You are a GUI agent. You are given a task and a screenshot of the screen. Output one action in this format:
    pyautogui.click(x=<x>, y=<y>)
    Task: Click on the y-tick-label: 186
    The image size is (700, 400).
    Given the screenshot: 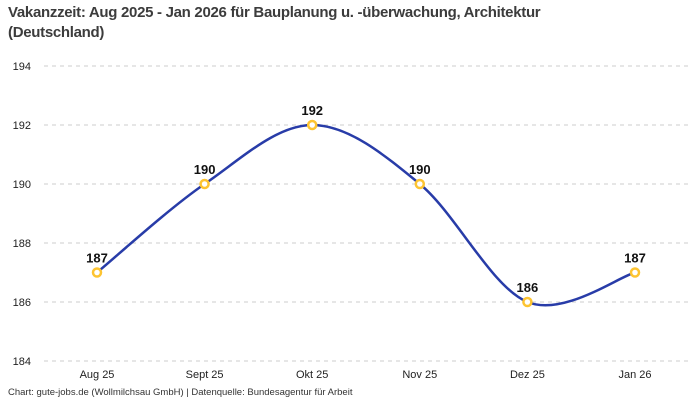 What is the action you would take?
    pyautogui.click(x=22, y=303)
    